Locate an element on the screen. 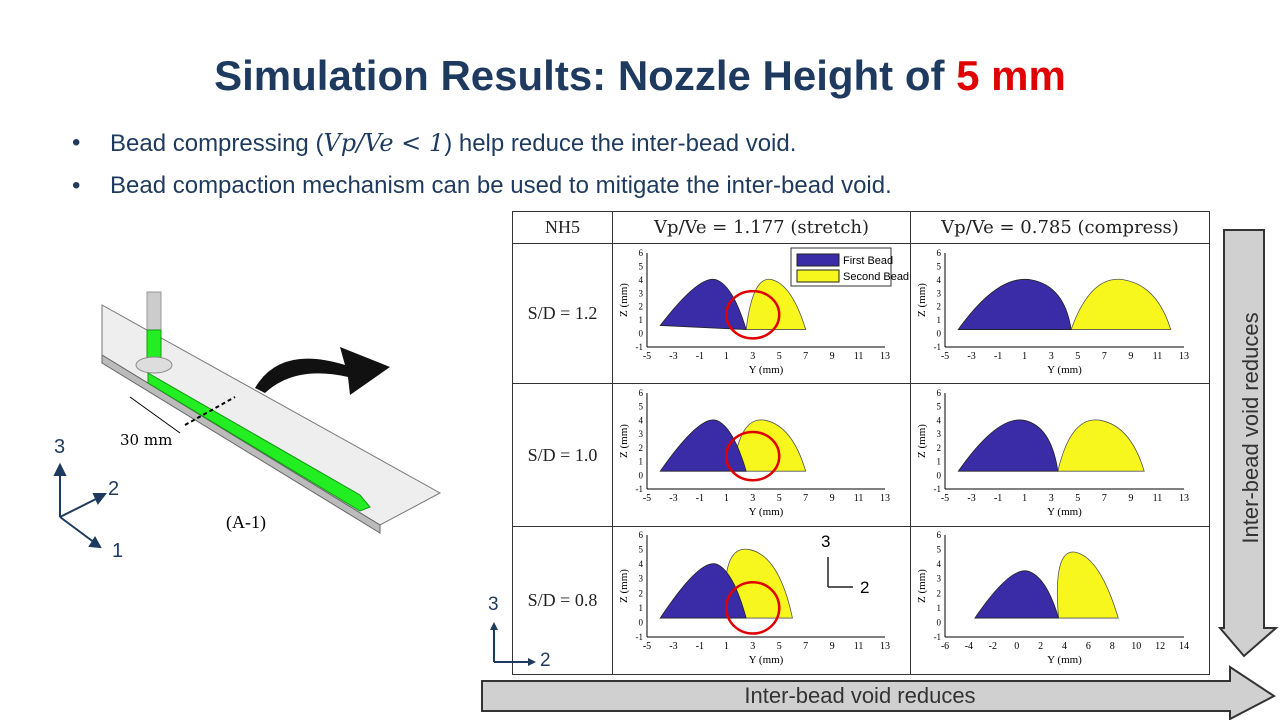  figure-caption: (A-1) is located at coordinates (246, 522).